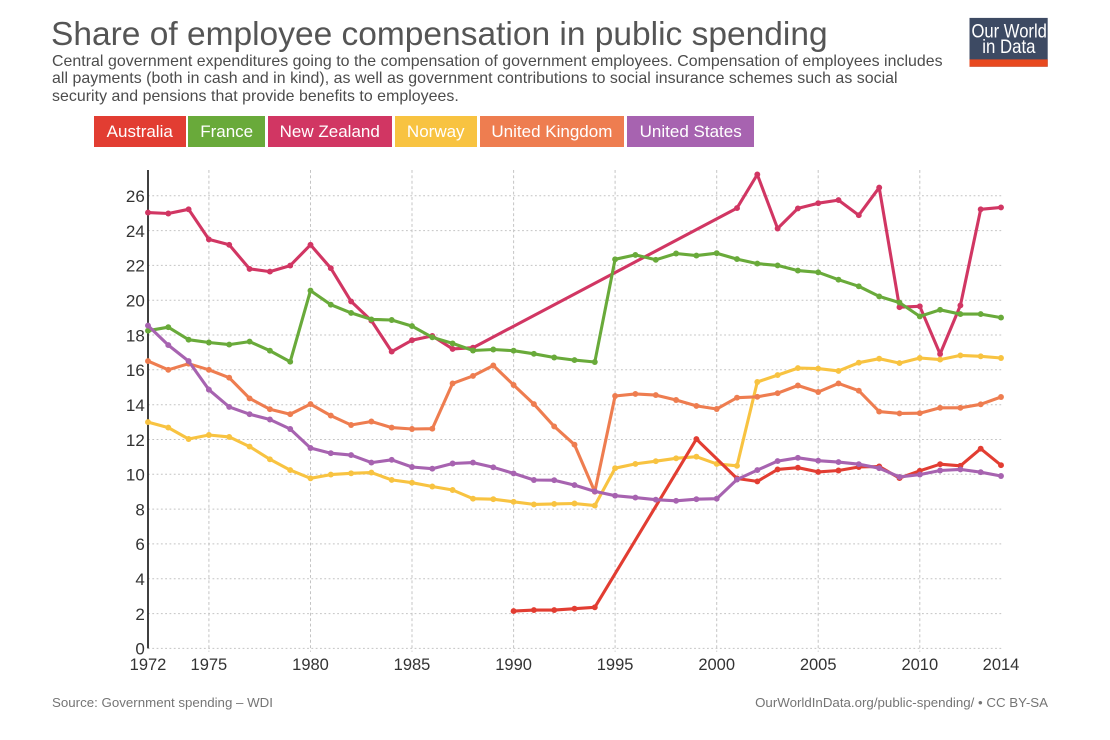 Image resolution: width=1110 pixels, height=740 pixels. I want to click on svg-text: 1990, so click(513, 665).